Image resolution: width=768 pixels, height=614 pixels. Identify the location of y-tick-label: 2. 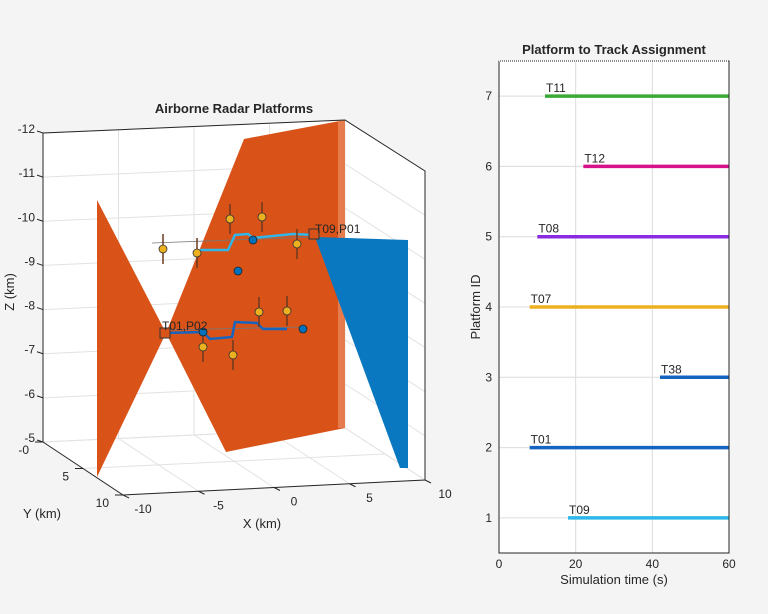
(488, 448).